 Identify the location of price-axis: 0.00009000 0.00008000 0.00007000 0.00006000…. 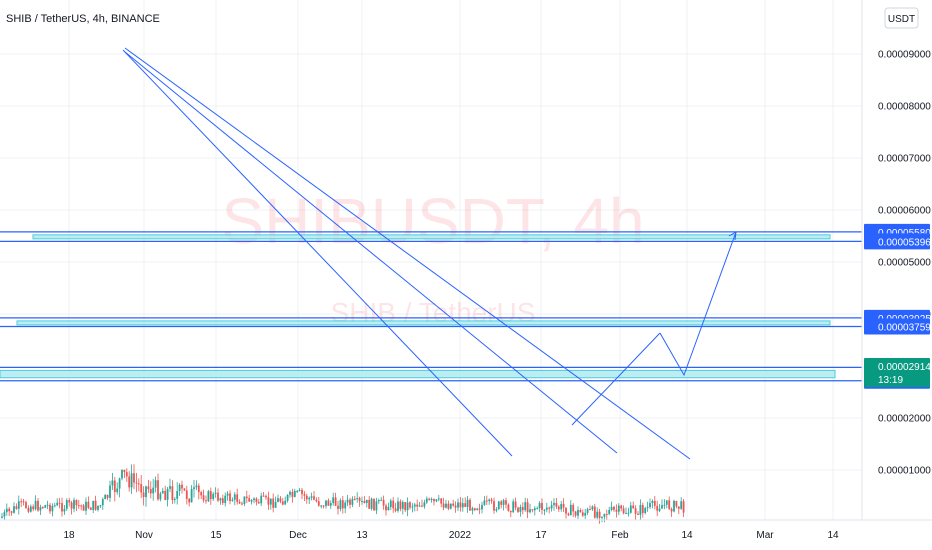
(896, 260).